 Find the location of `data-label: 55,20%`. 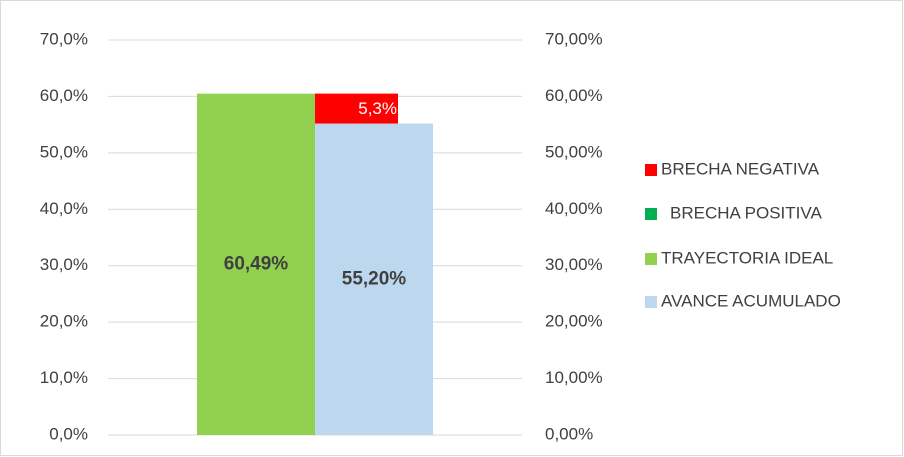

data-label: 55,20% is located at coordinates (374, 278).